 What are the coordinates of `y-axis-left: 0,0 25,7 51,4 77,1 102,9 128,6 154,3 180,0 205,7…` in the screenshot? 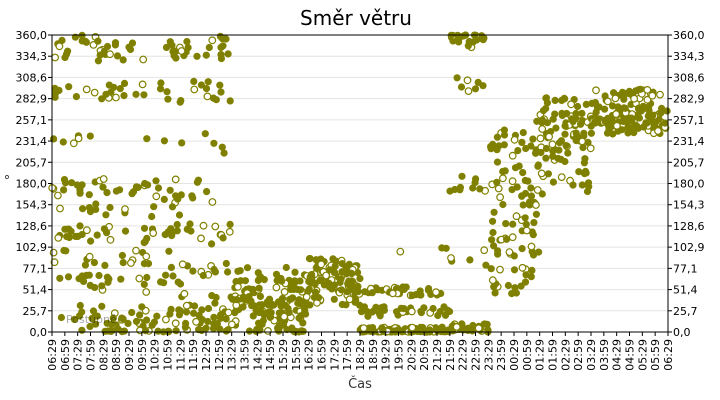 It's located at (34, 184).